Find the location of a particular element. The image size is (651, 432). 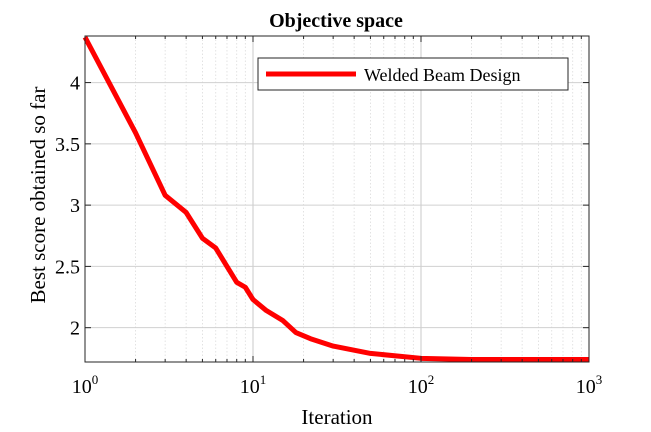

x-tick-label-exponent: 2 is located at coordinates (431, 379).